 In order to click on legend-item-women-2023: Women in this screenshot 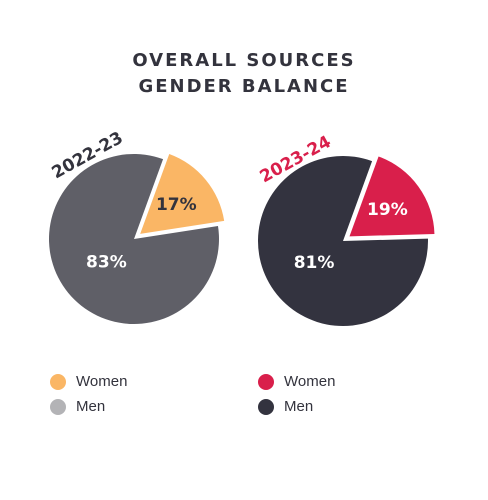, I will do `click(296, 381)`.